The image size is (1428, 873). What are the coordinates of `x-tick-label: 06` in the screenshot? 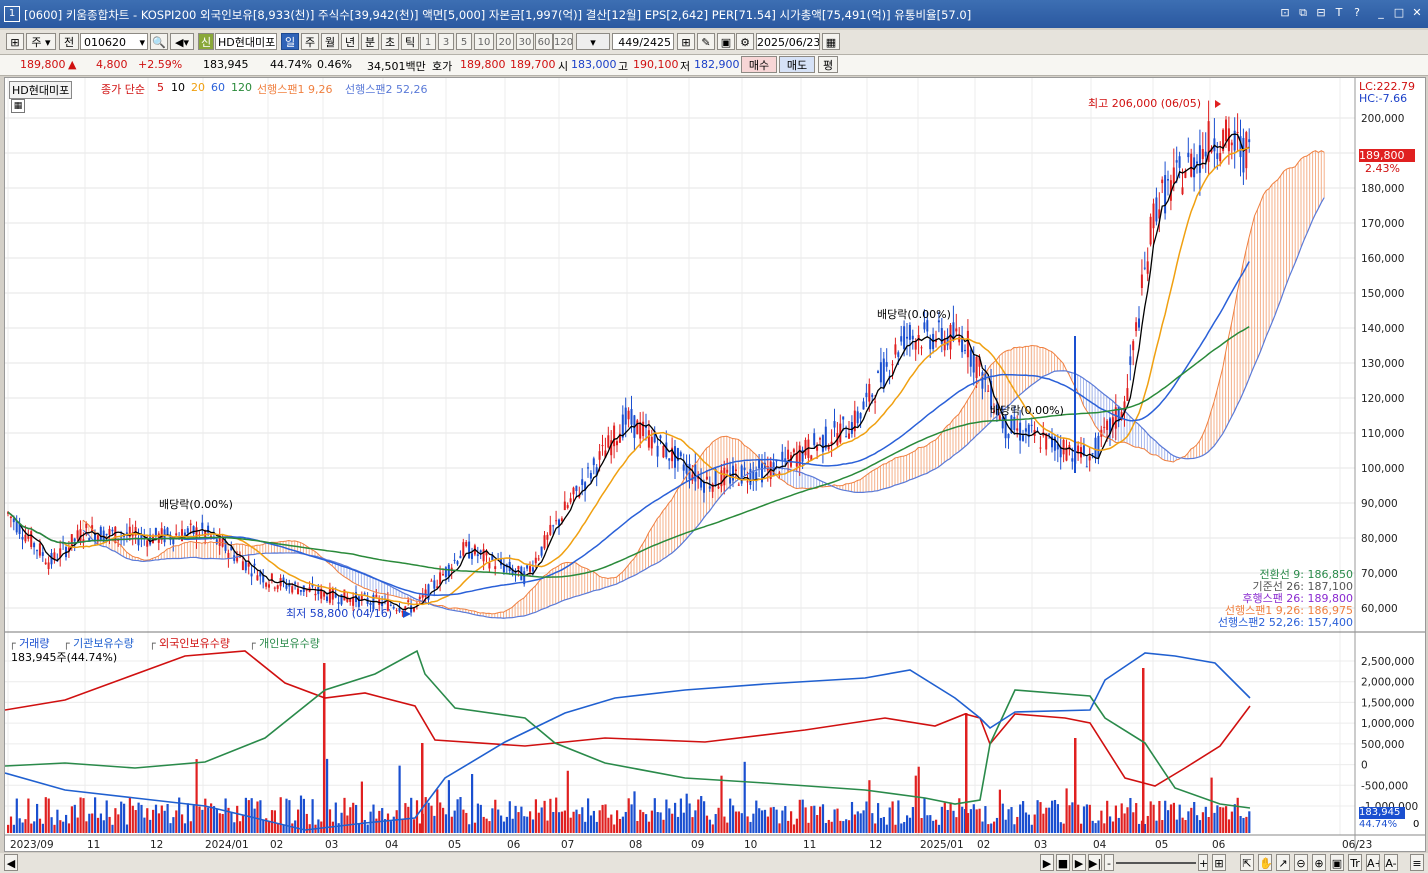 It's located at (514, 845).